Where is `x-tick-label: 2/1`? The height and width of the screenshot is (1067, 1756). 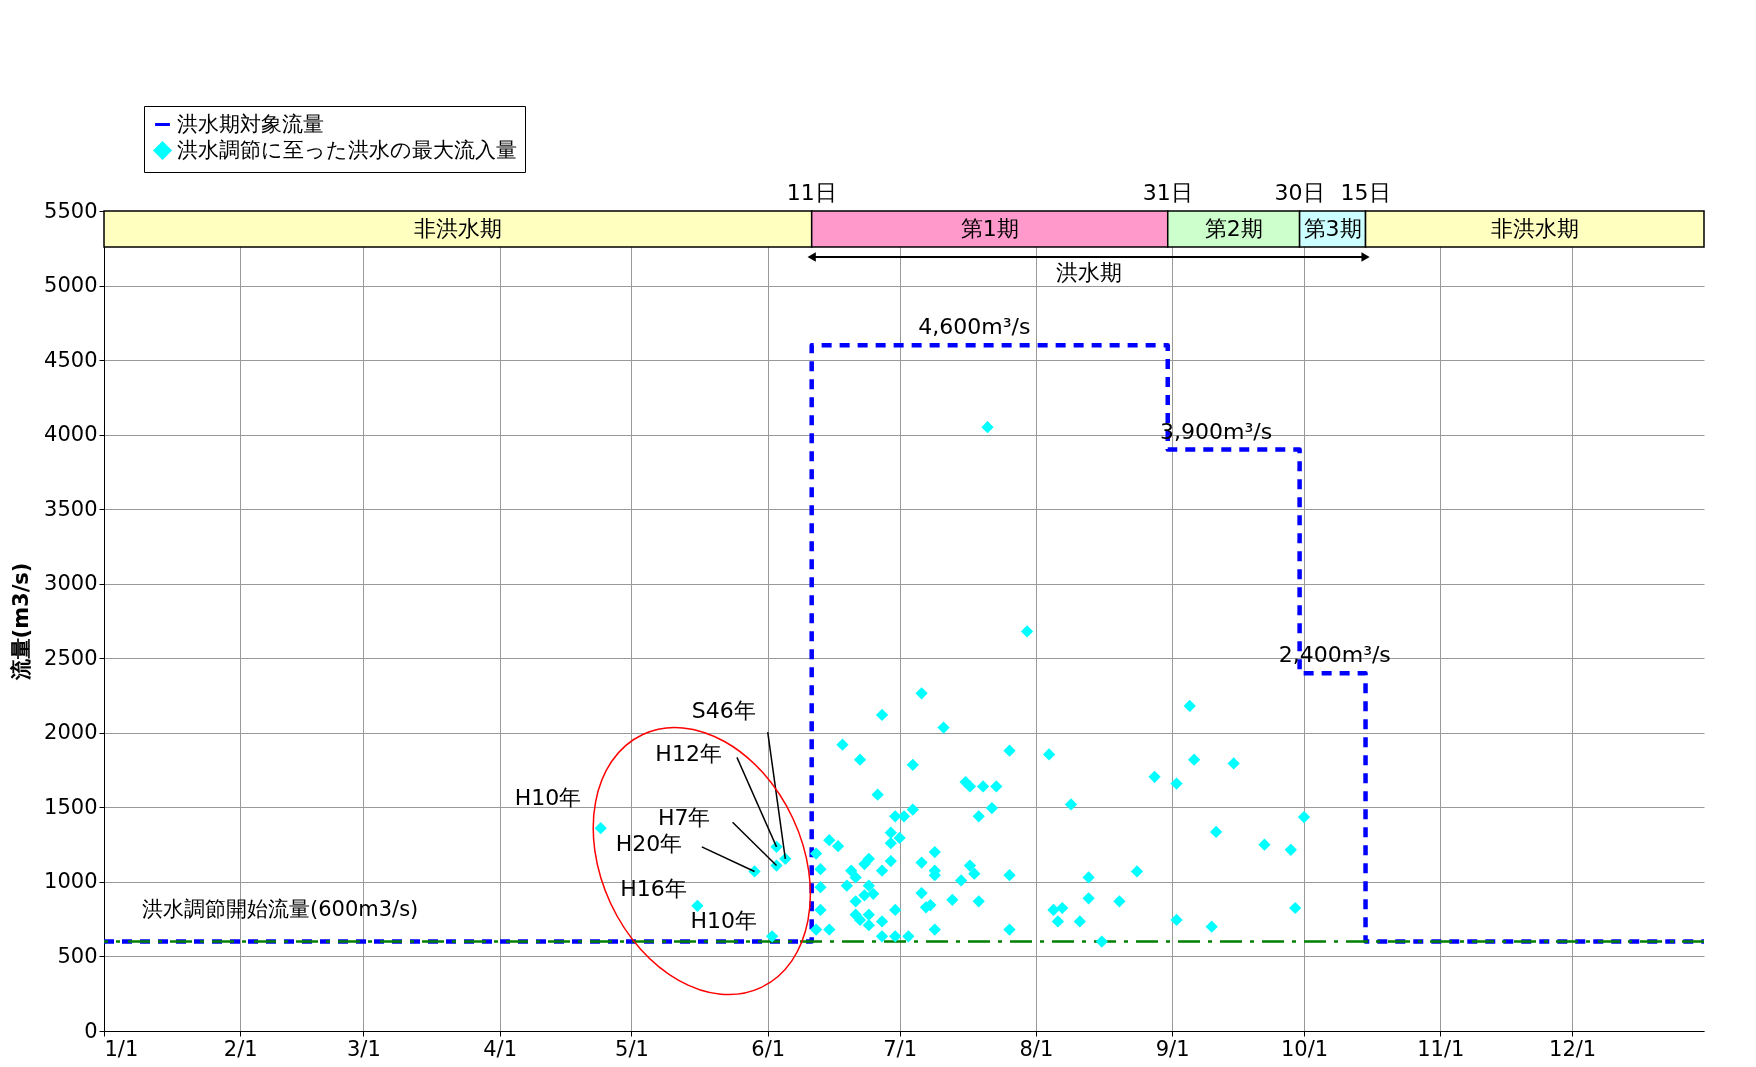
x-tick-label: 2/1 is located at coordinates (240, 1048).